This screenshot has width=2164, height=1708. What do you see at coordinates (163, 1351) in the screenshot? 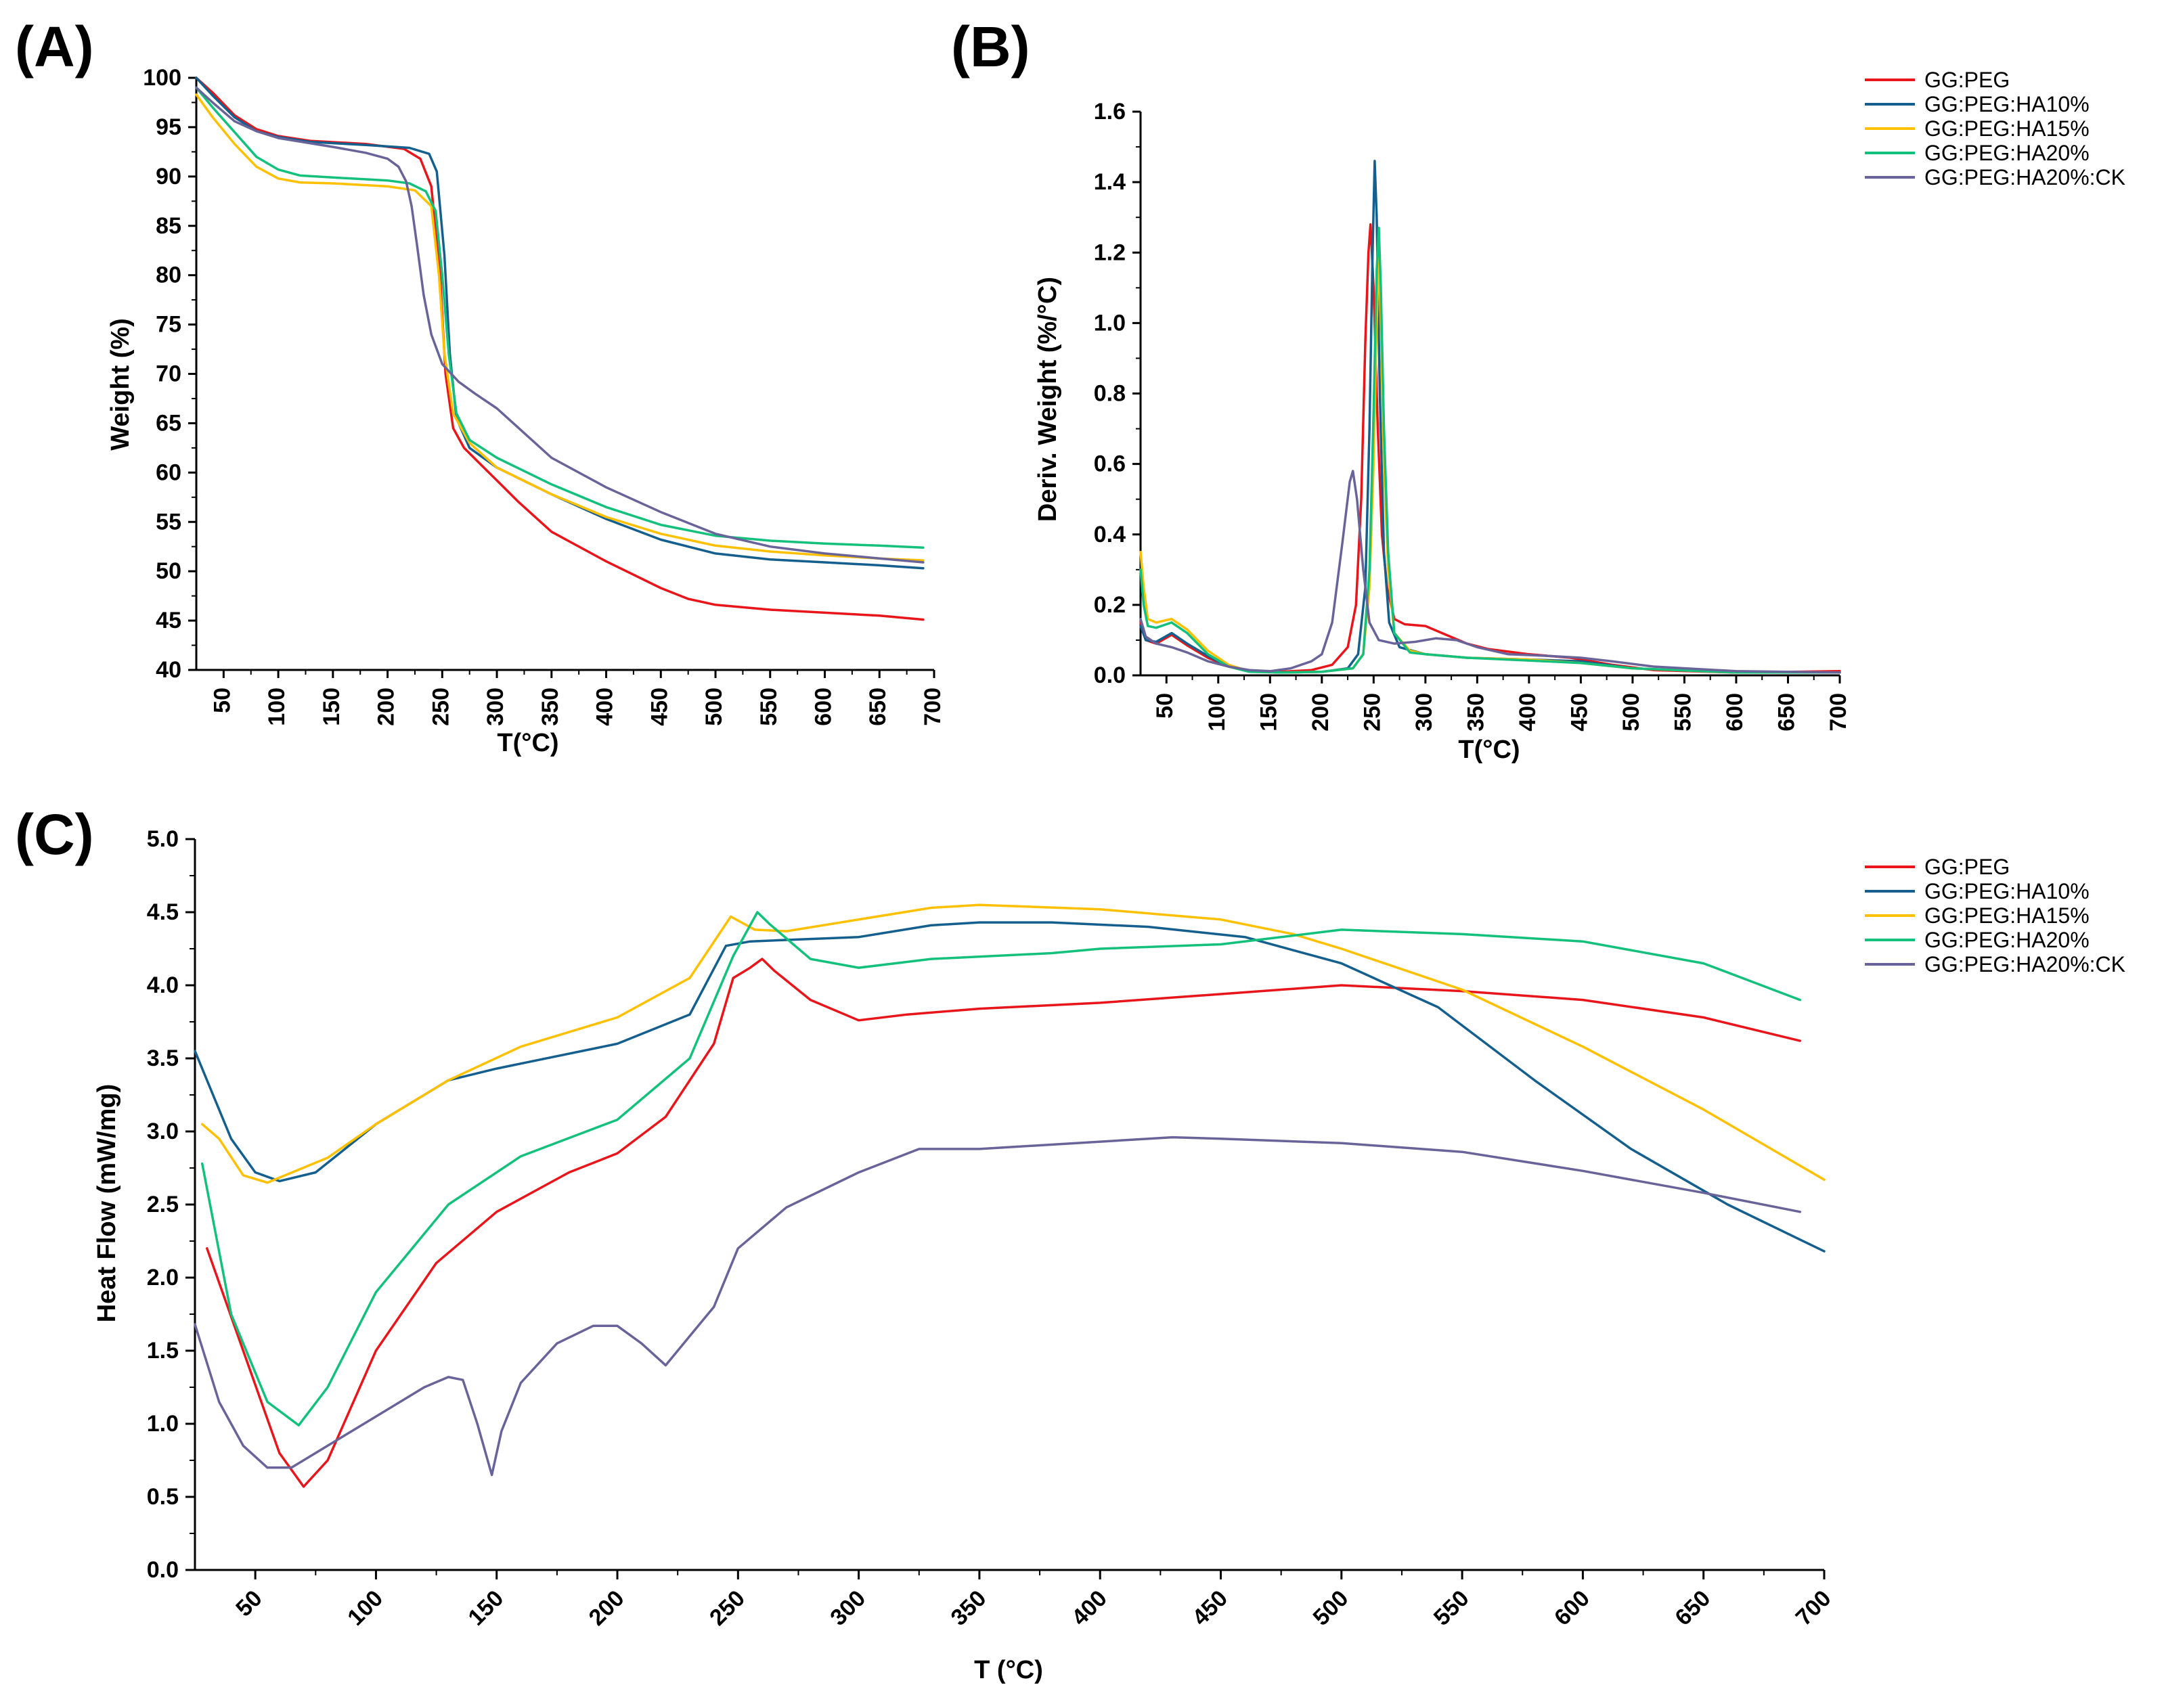
I see `panel-c-y-tick-label: 1.5` at bounding box center [163, 1351].